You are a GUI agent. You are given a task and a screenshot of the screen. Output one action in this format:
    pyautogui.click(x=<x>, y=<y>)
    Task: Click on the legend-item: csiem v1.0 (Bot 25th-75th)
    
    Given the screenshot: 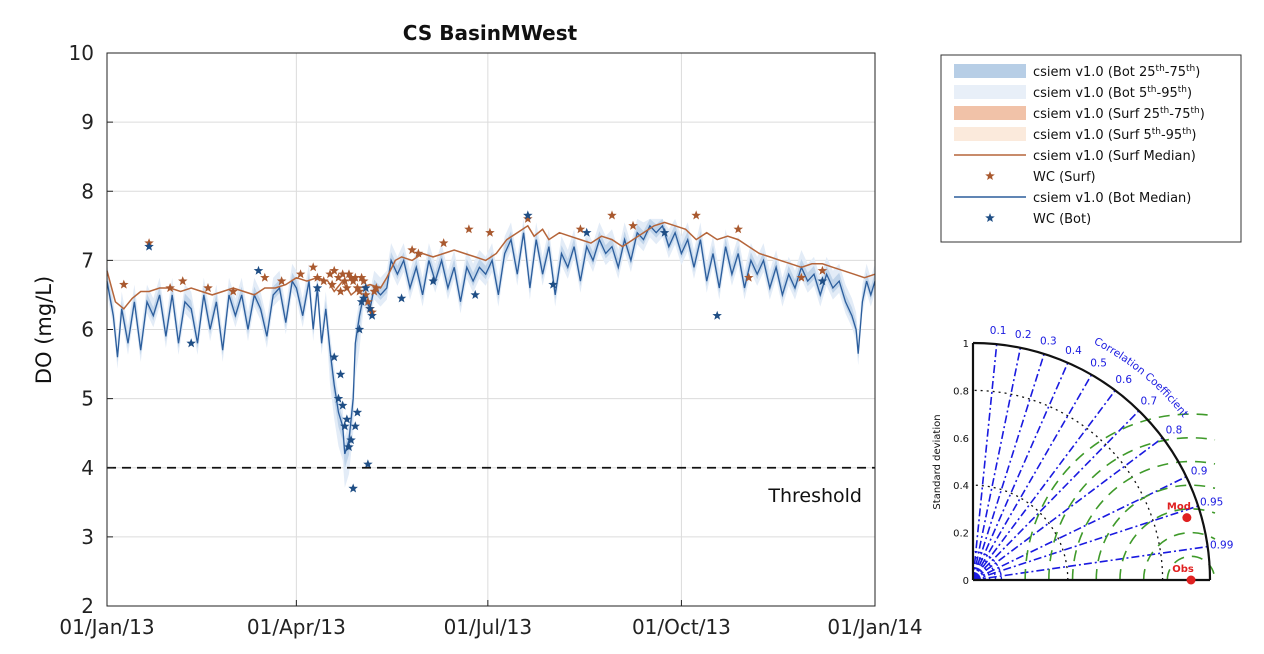 What is the action you would take?
    pyautogui.click(x=1077, y=72)
    